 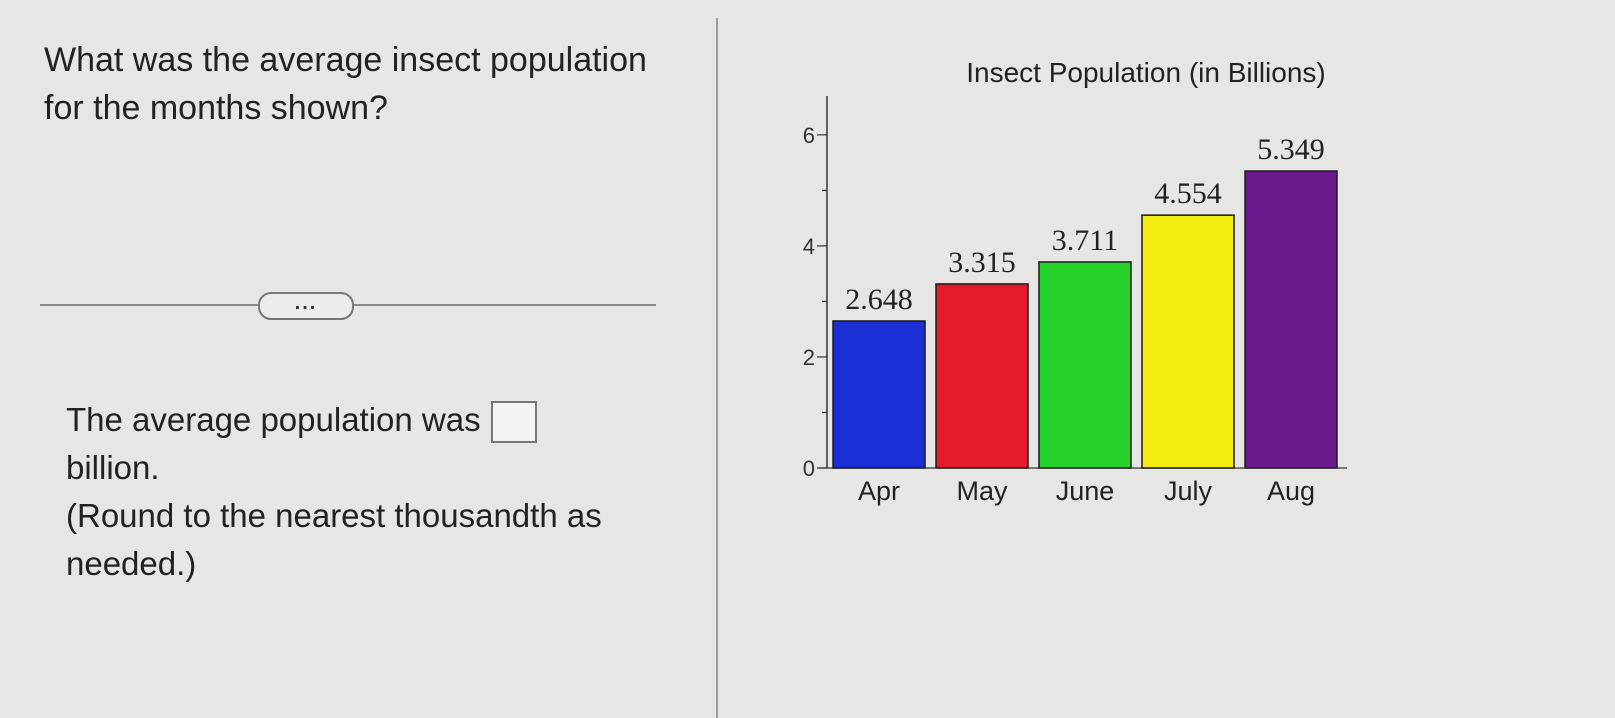 I want to click on data-label: 4.554, so click(x=1188, y=193).